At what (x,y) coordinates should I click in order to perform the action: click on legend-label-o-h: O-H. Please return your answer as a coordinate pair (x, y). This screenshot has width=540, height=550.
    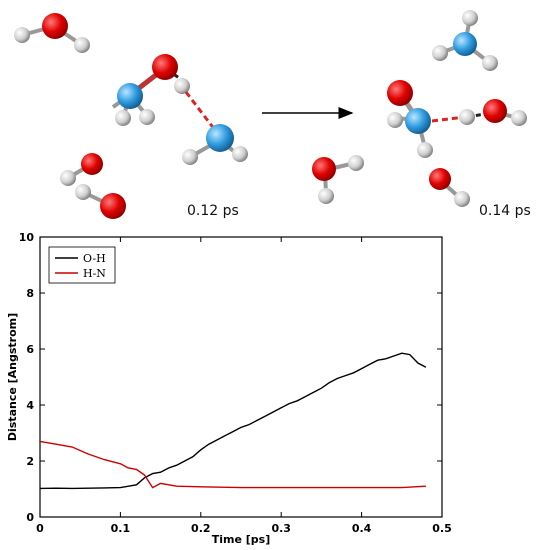
    Looking at the image, I should click on (94, 258).